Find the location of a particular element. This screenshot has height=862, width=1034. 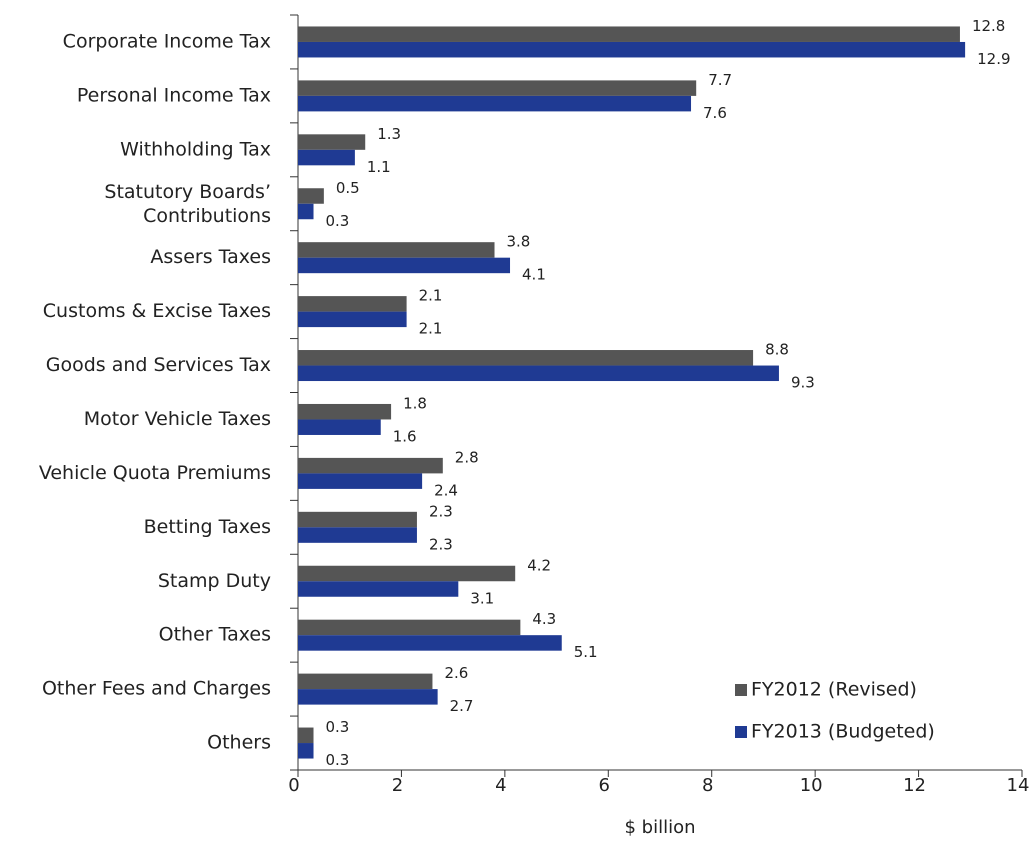

category-label: Goods and Services Tax is located at coordinates (158, 365).